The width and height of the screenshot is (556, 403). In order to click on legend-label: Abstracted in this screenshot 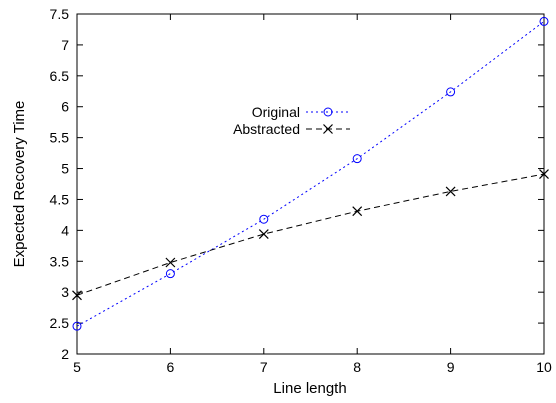, I will do `click(266, 129)`.